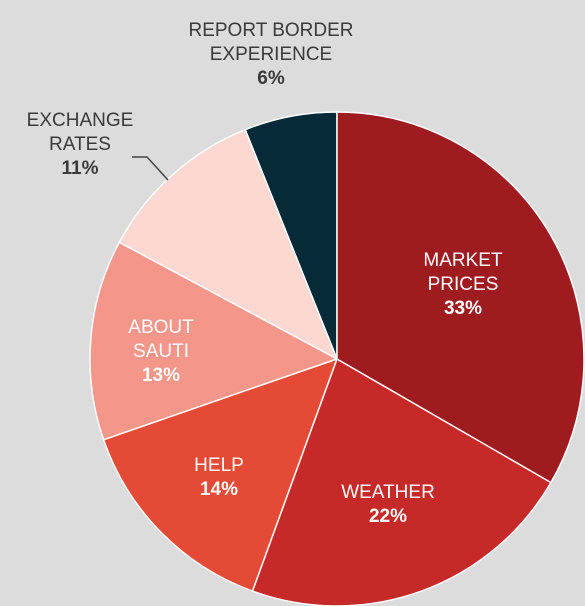 The image size is (585, 606). What do you see at coordinates (388, 505) in the screenshot?
I see `slice-label: WEATHER 22%` at bounding box center [388, 505].